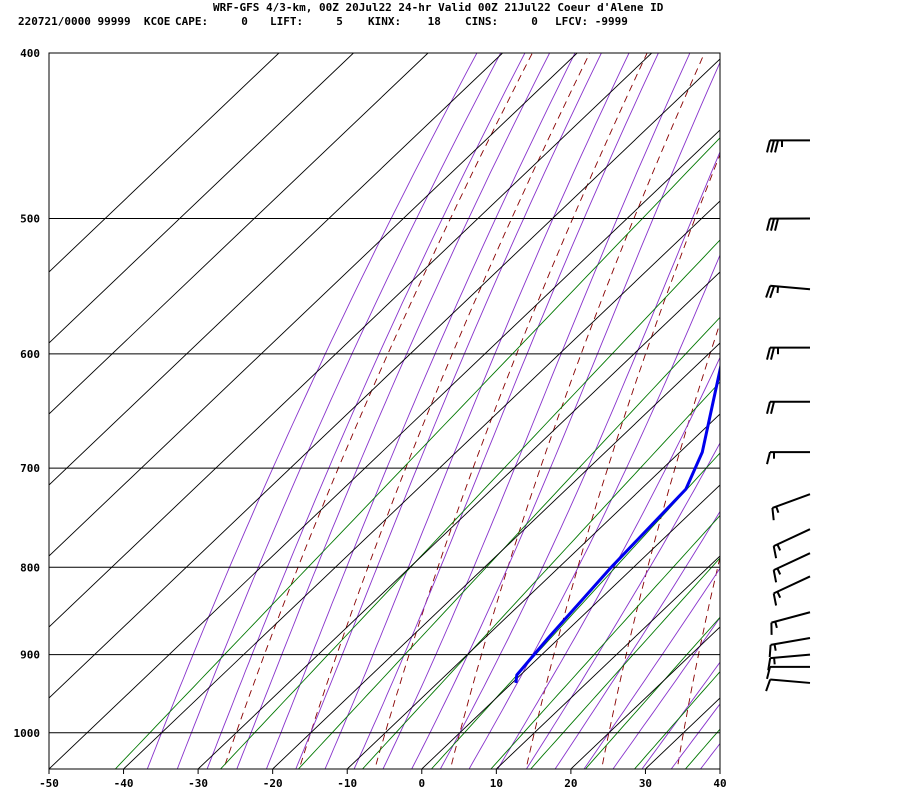 Image resolution: width=900 pixels, height=800 pixels. I want to click on y-tick-label: 900, so click(30, 655).